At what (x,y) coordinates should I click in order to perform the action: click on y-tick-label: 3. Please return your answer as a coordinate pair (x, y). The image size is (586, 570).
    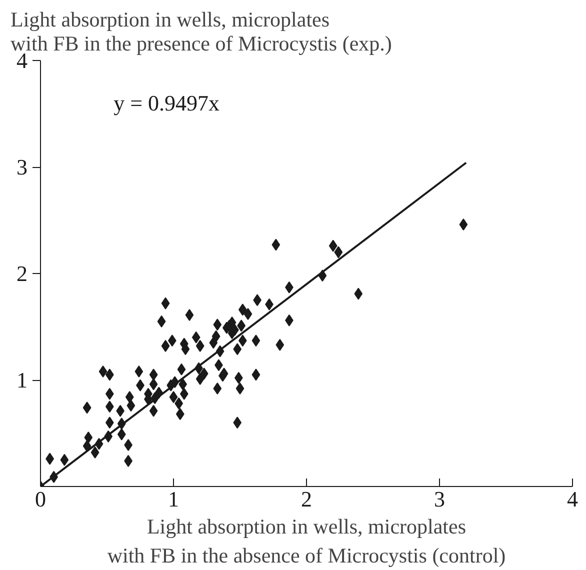
    Looking at the image, I should click on (22, 167).